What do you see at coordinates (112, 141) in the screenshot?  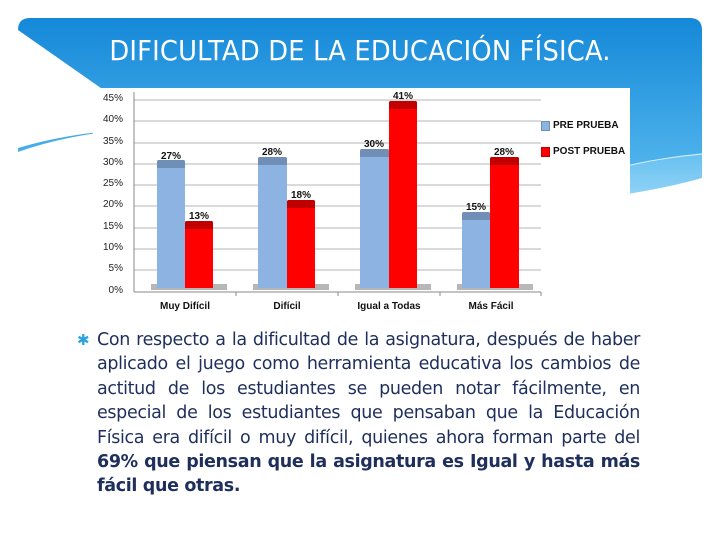 I see `y-tick: 35%` at bounding box center [112, 141].